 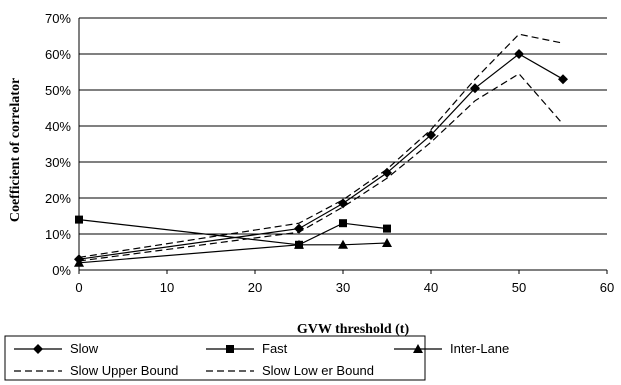 I want to click on y-tick-label-5: 50%, so click(x=58, y=90).